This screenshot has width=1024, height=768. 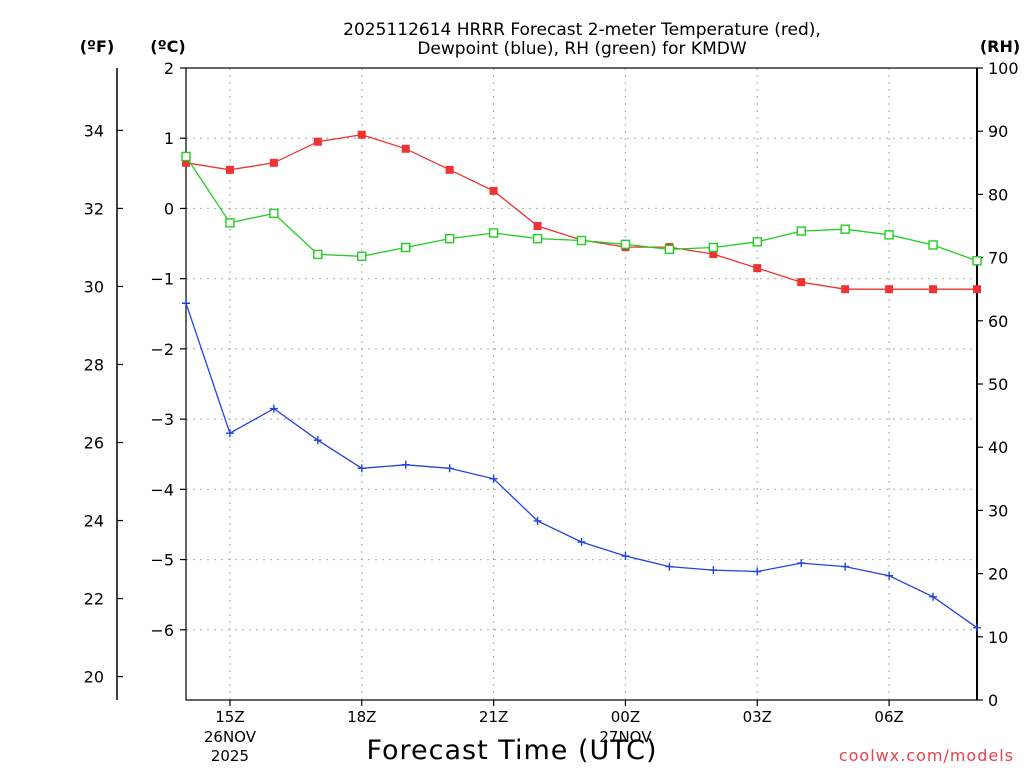 I want to click on celsius-tick-label: 0, so click(x=169, y=208).